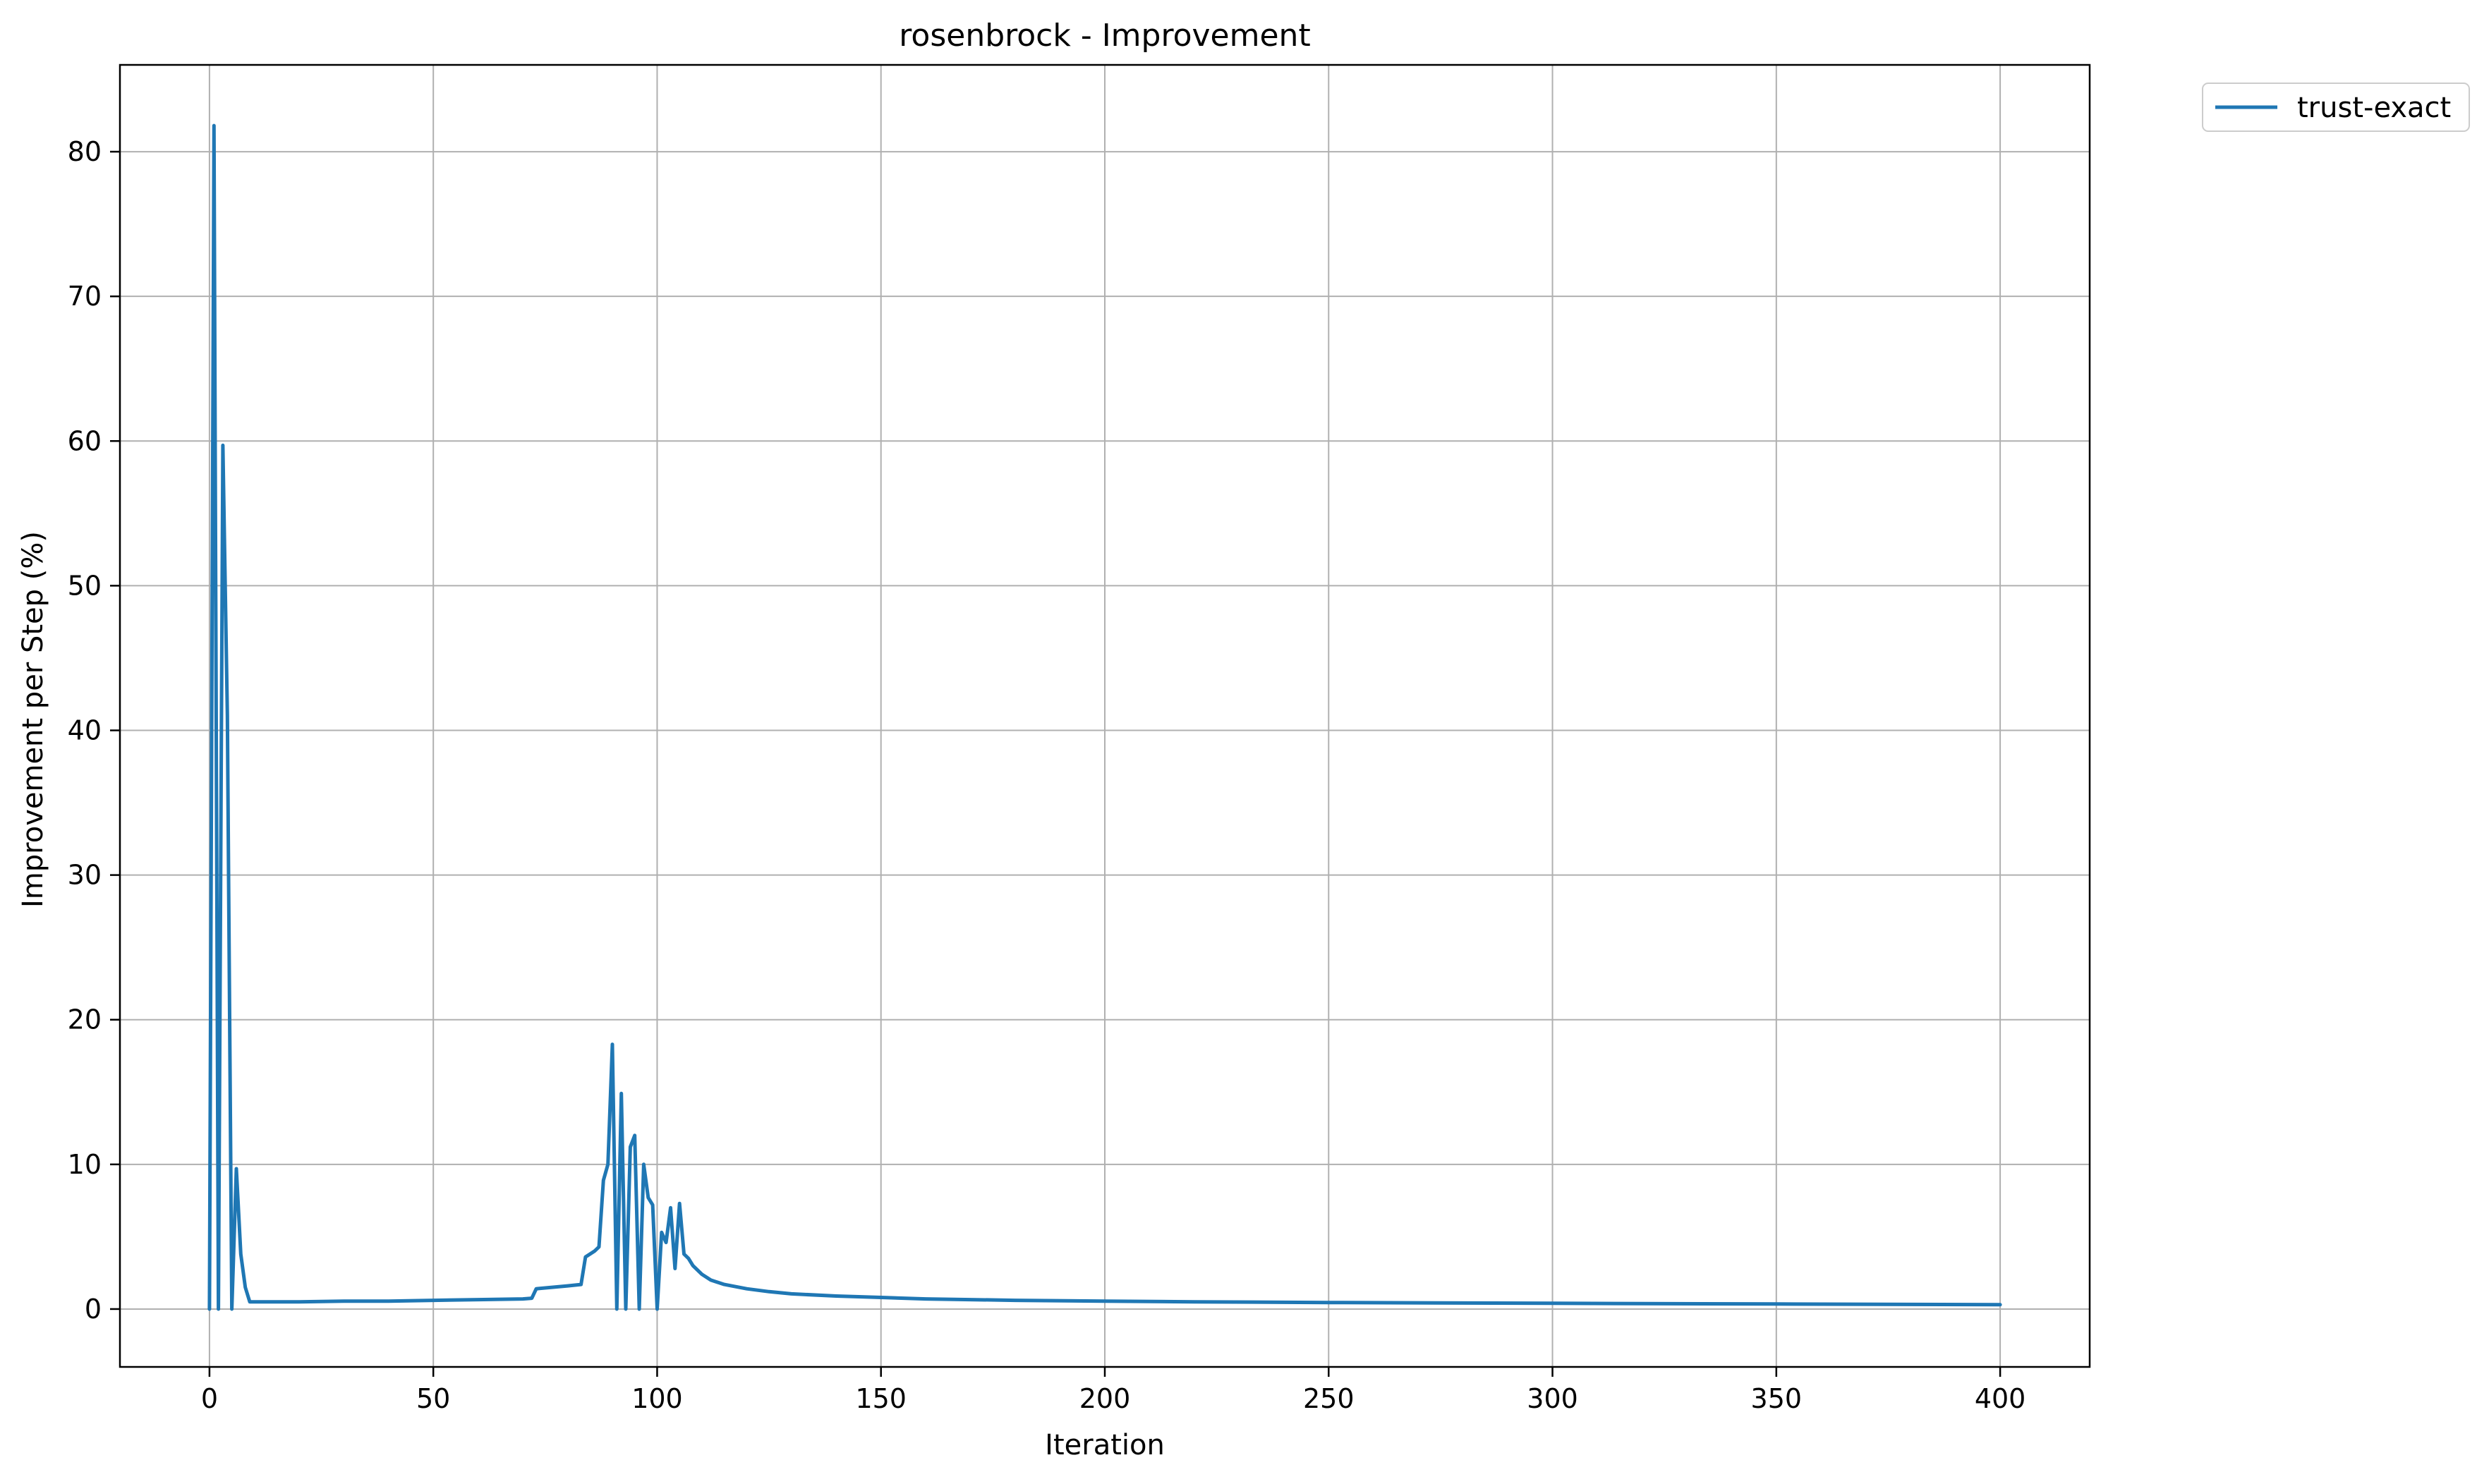  What do you see at coordinates (1105, 36) in the screenshot?
I see `chart-title: rosenbrock - Improvement` at bounding box center [1105, 36].